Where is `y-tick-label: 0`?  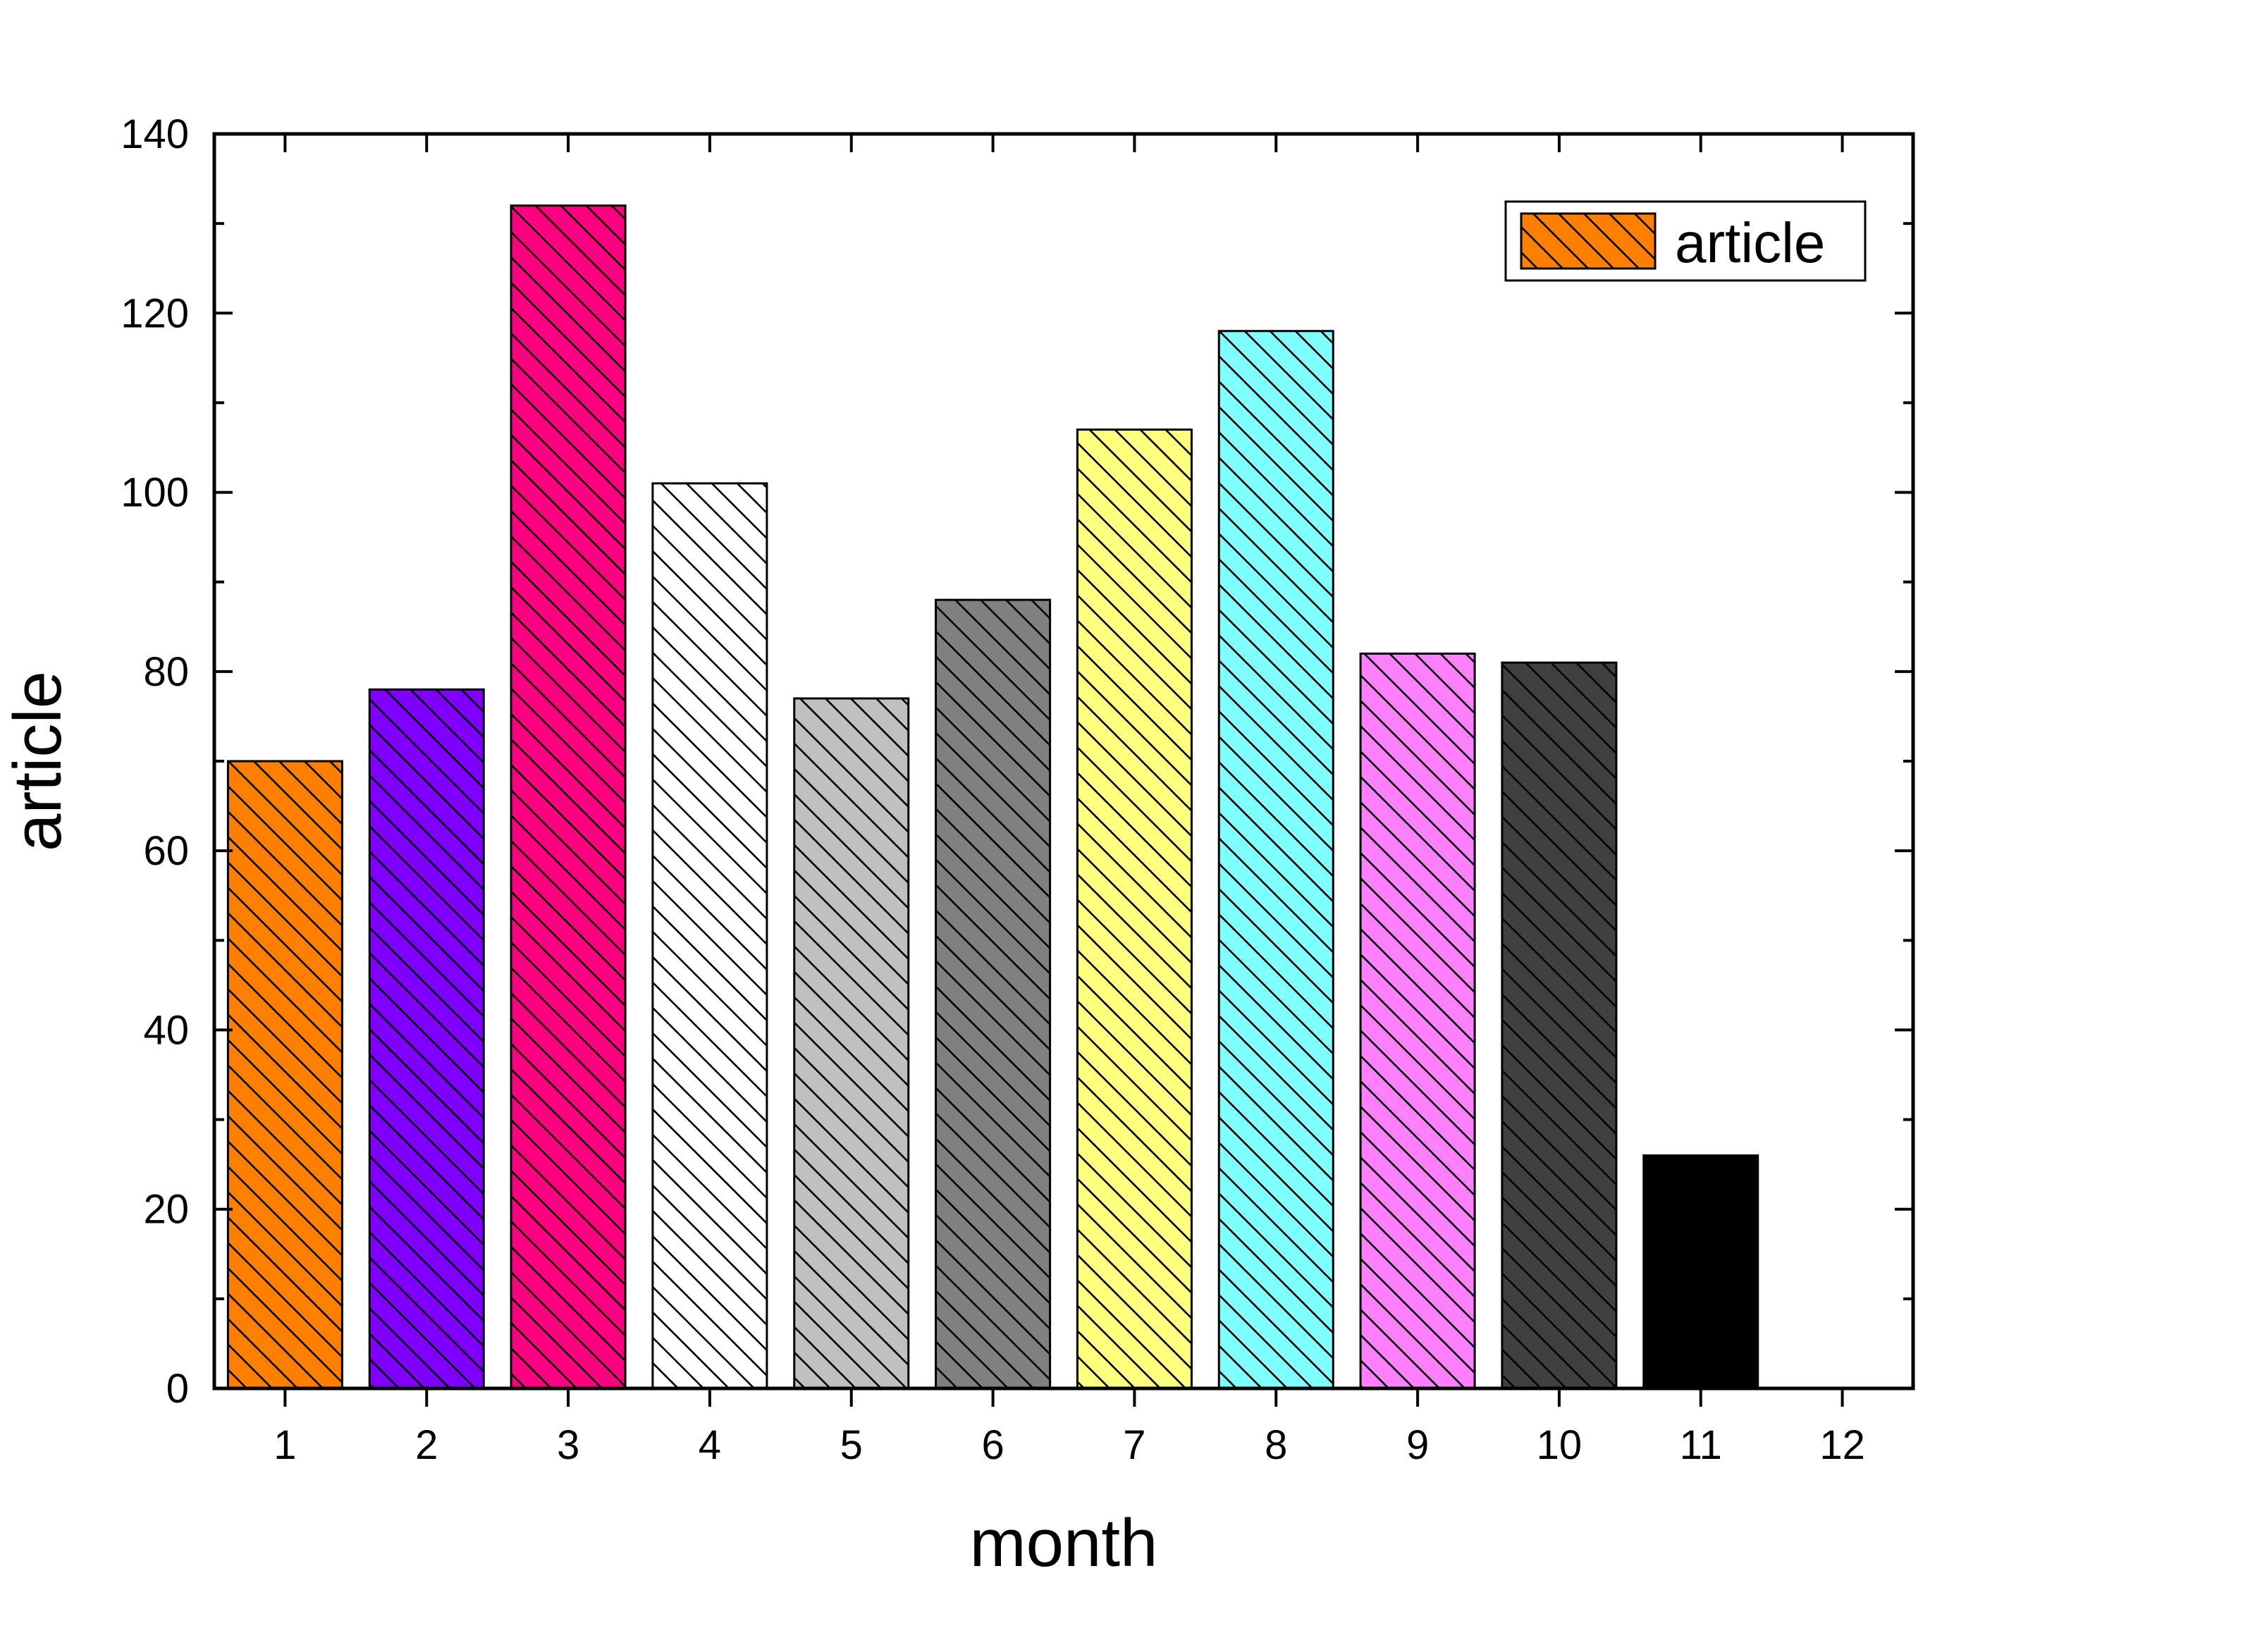
y-tick-label: 0 is located at coordinates (177, 1389).